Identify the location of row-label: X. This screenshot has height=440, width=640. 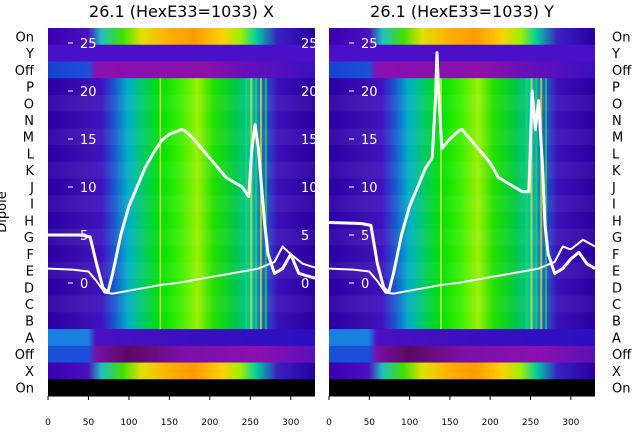
(29, 372).